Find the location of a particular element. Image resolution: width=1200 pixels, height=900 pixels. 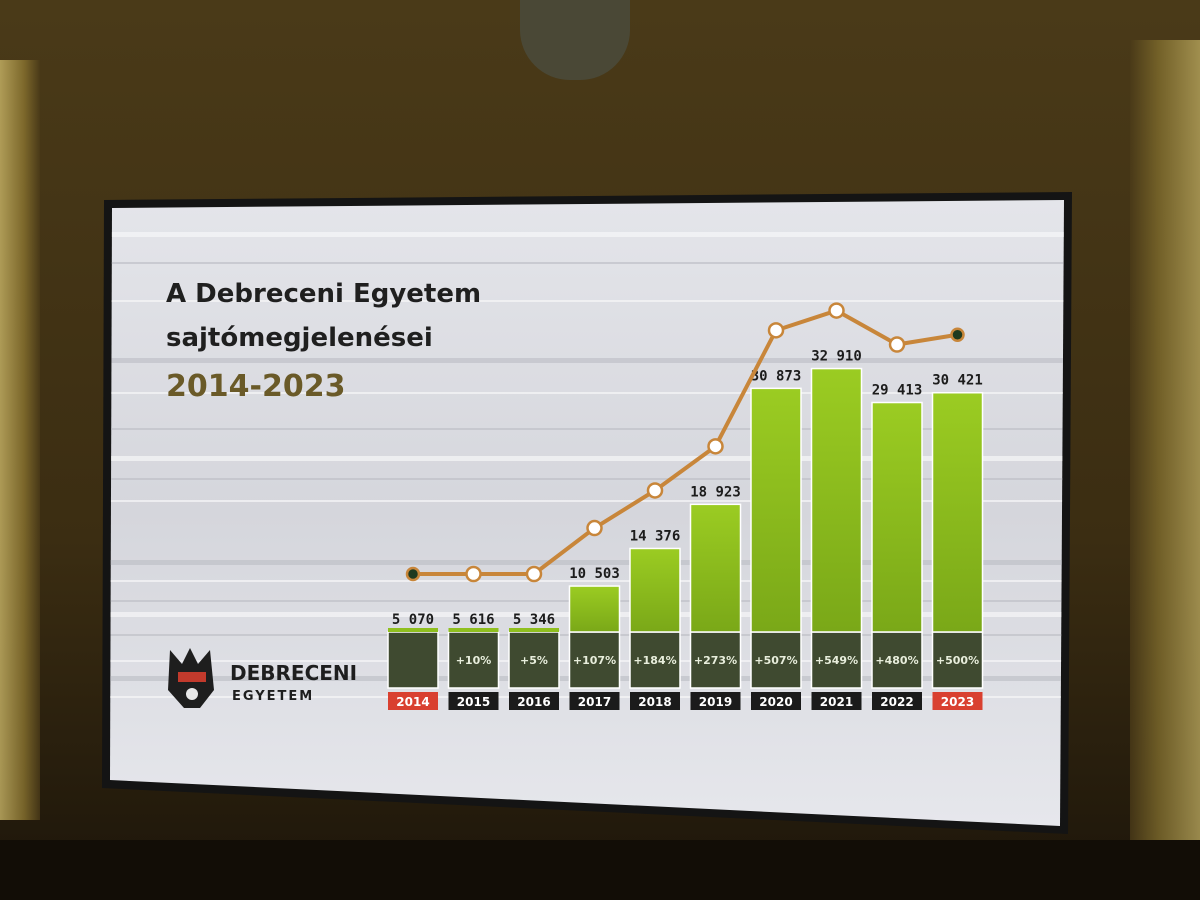

university-logo: DEBRECENI EGYETEM is located at coordinates (262, 678).